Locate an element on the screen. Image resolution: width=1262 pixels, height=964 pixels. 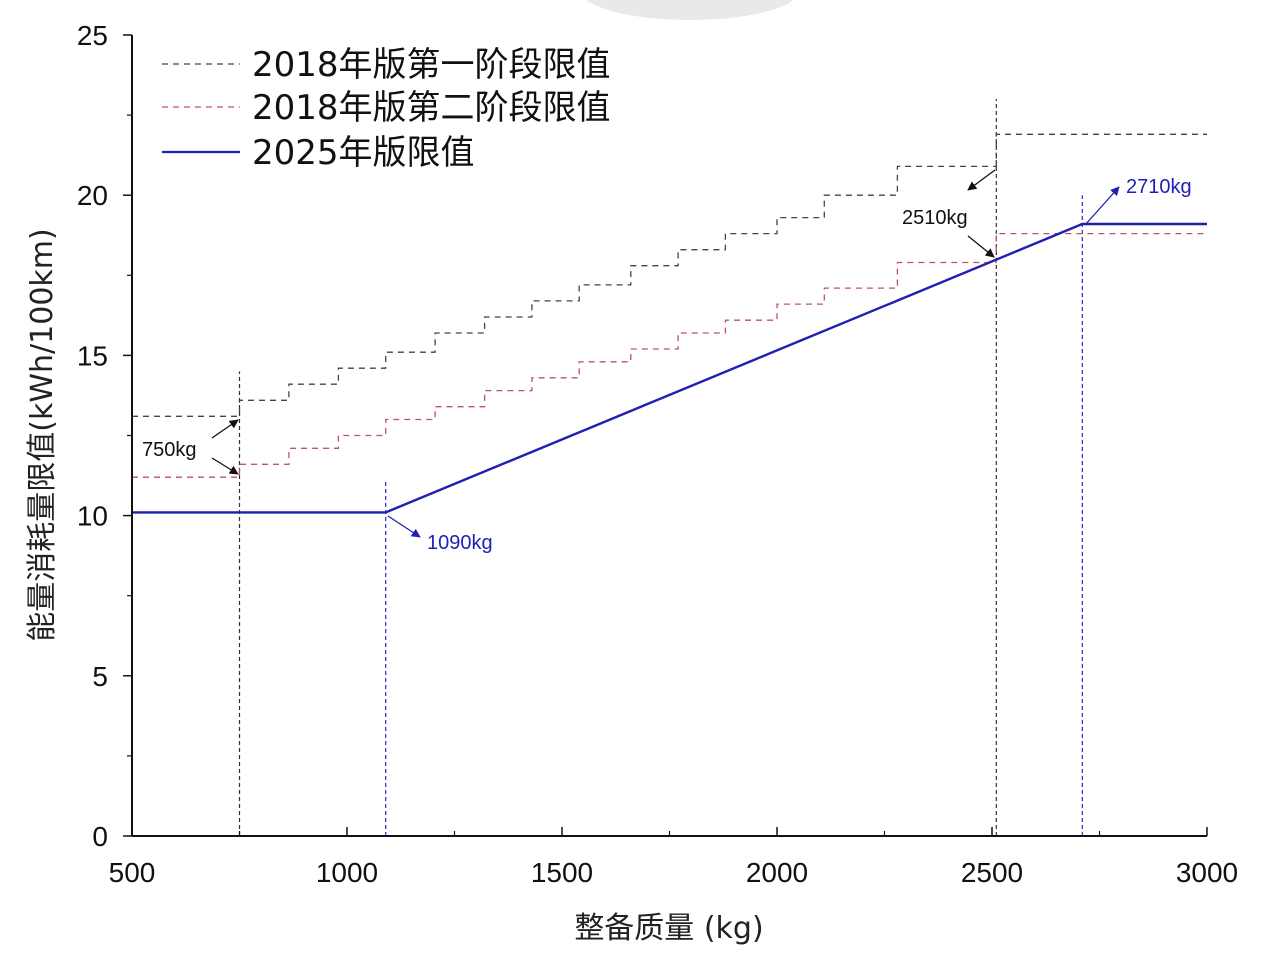
x-tick-label-1500: 1500 is located at coordinates (562, 872).